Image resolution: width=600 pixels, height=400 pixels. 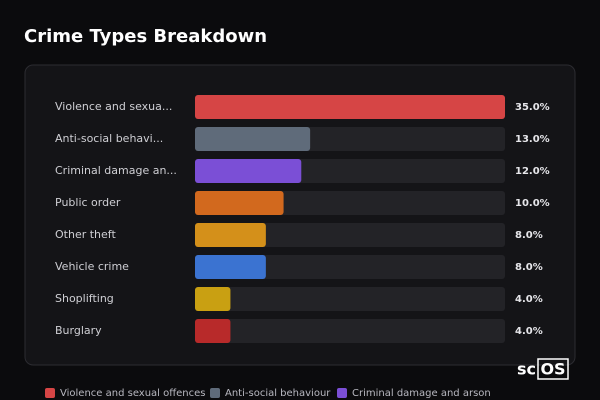 What do you see at coordinates (526, 369) in the screenshot?
I see `logo-prefix: sc` at bounding box center [526, 369].